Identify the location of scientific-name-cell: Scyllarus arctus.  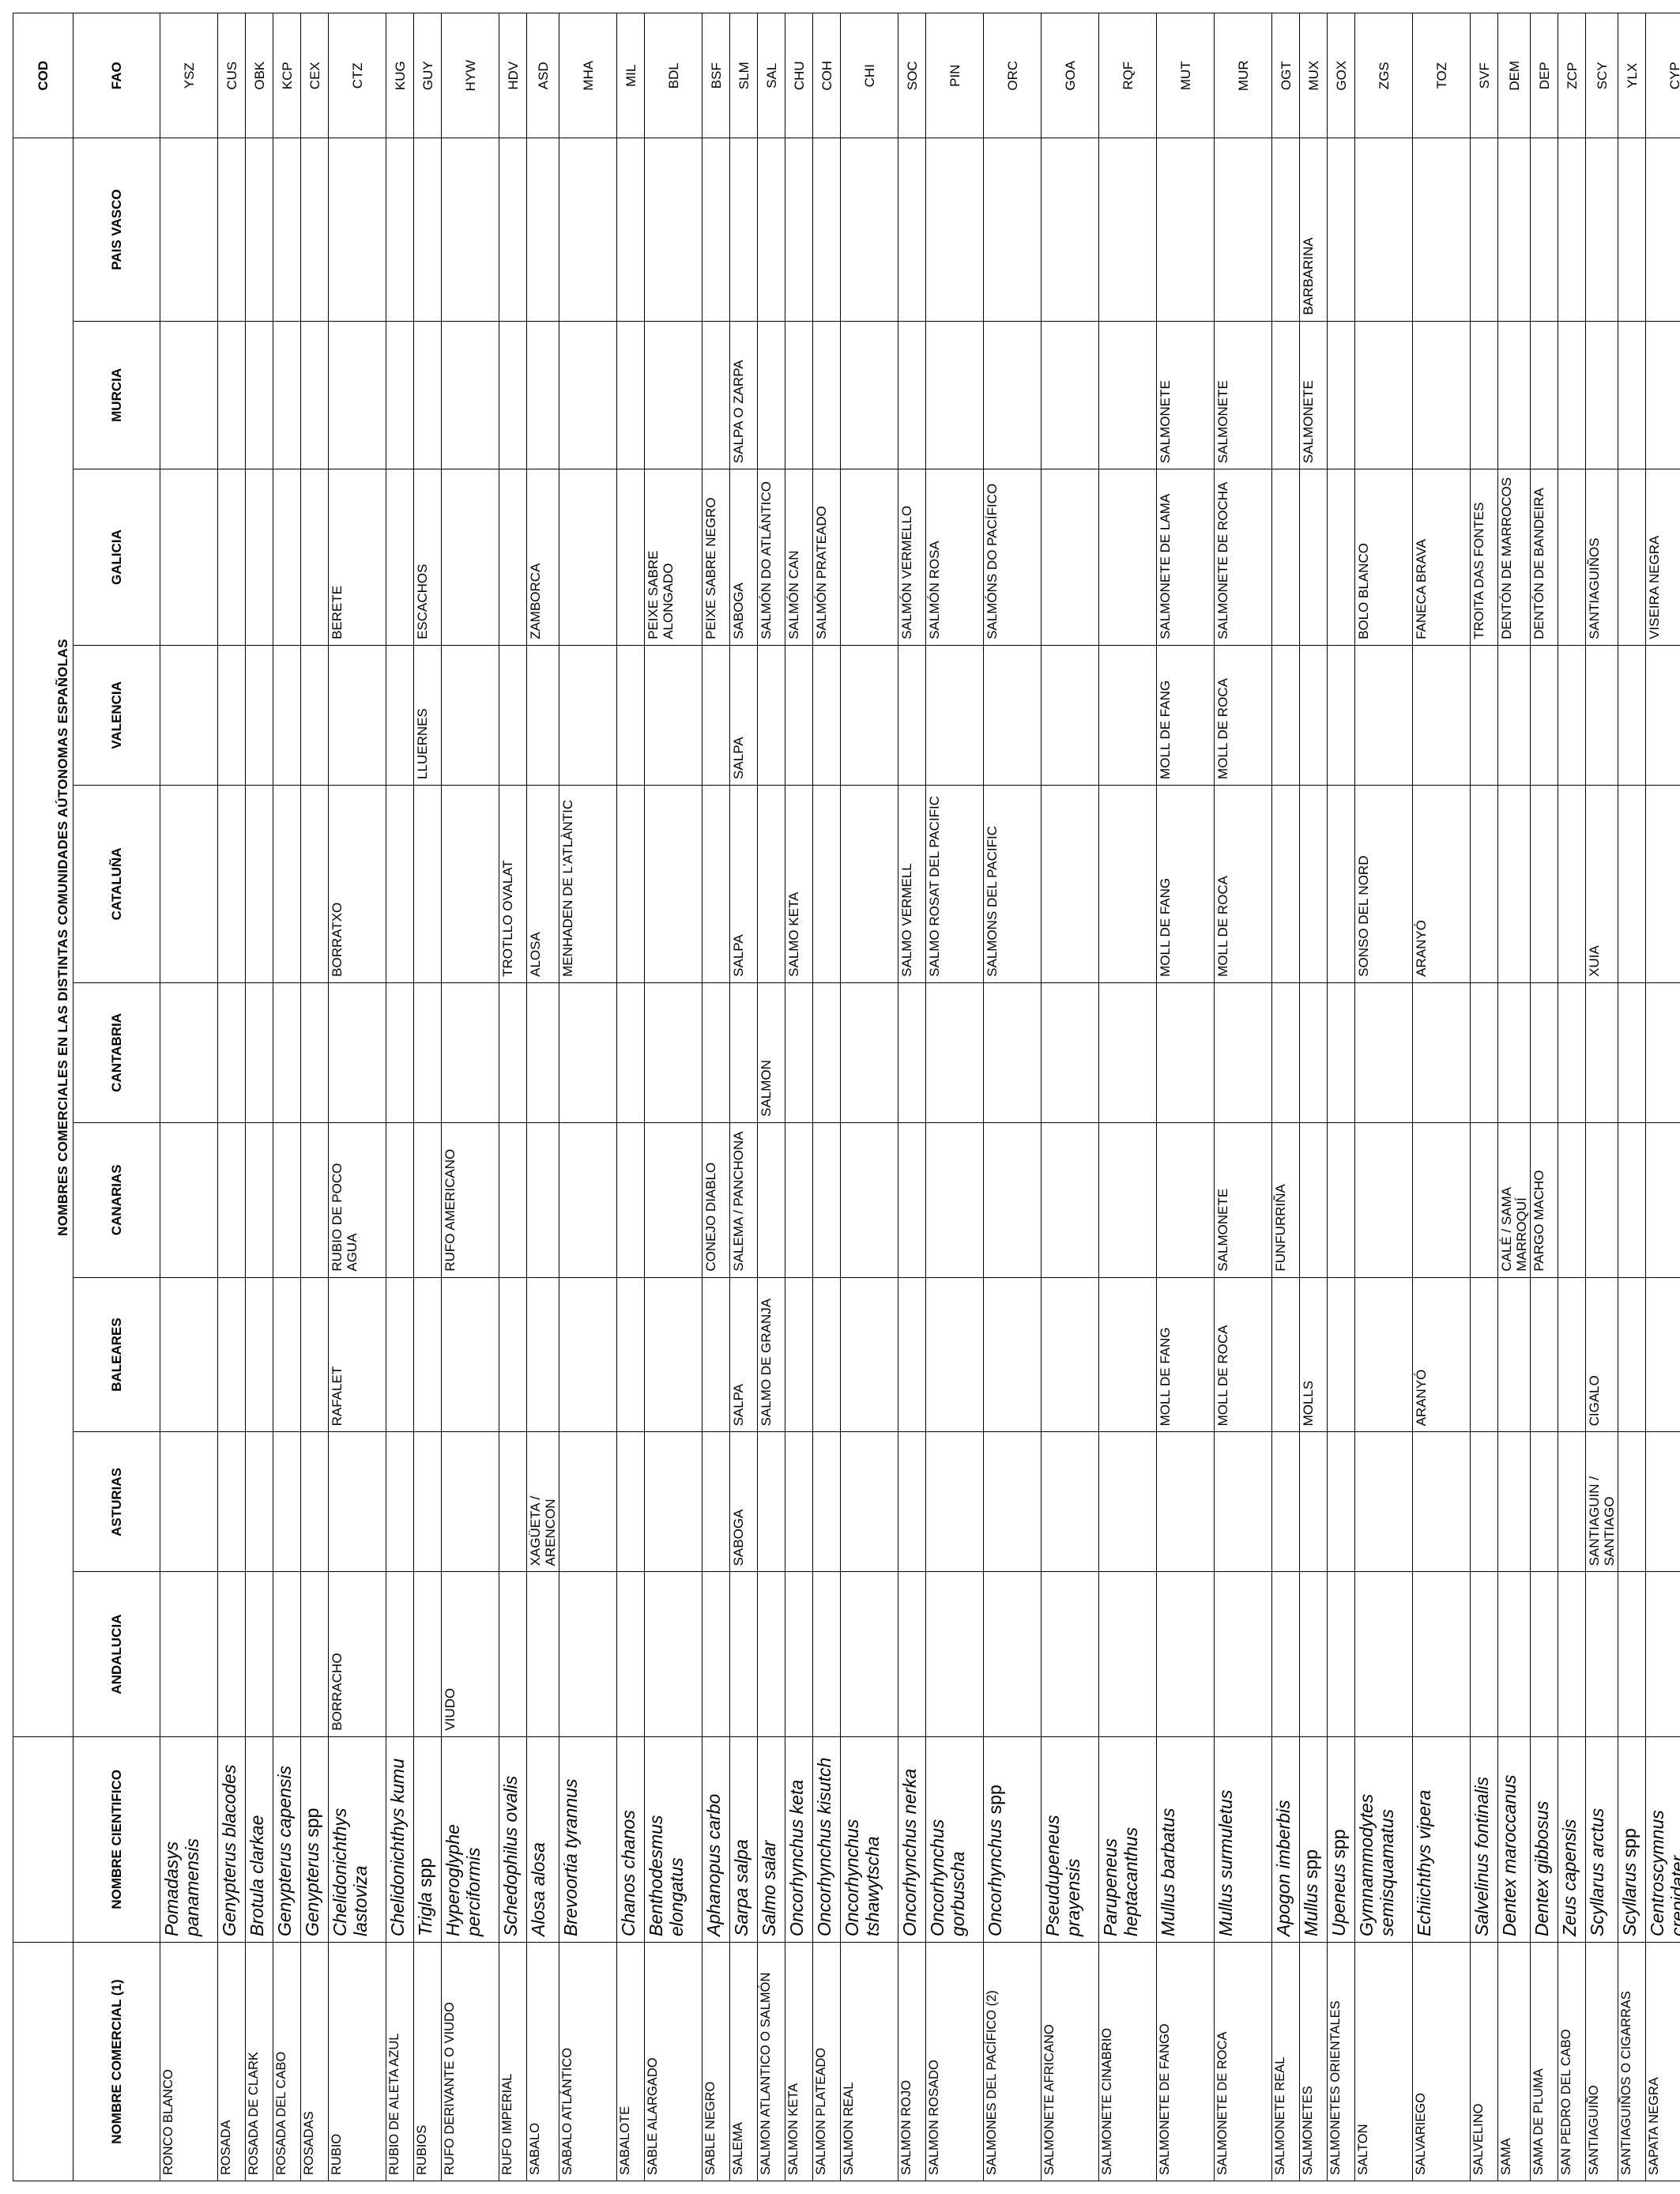
(1601, 1839).